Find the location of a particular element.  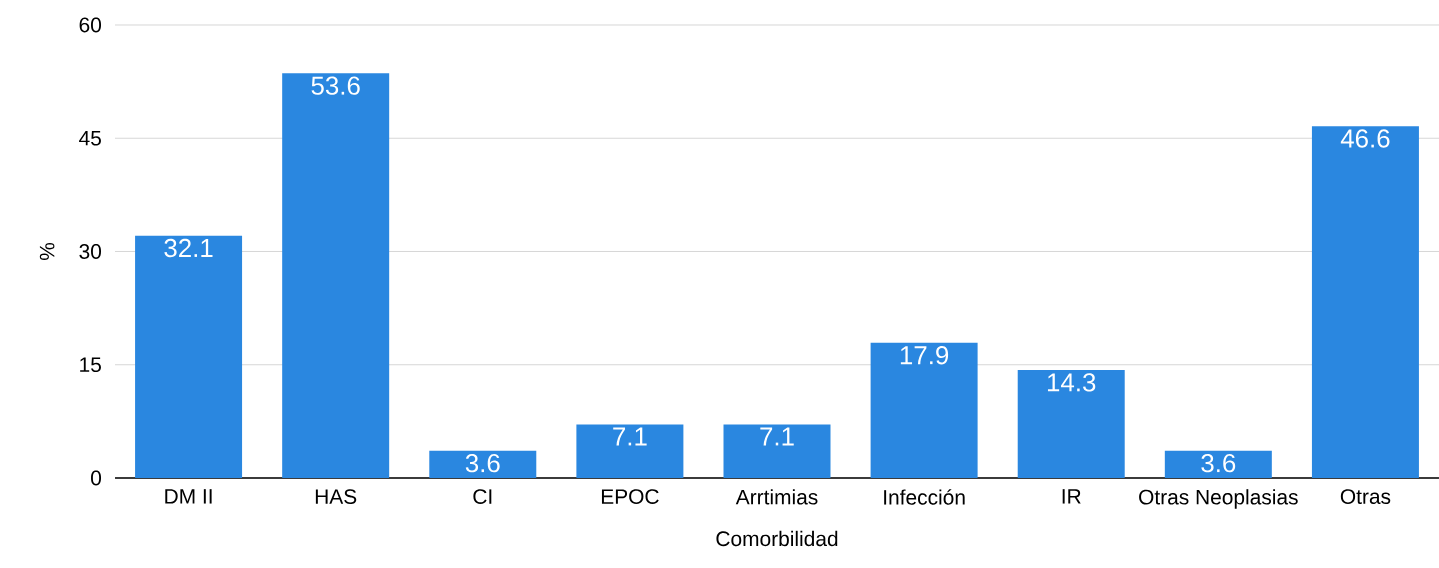

data-label: 17.9 is located at coordinates (924, 355).